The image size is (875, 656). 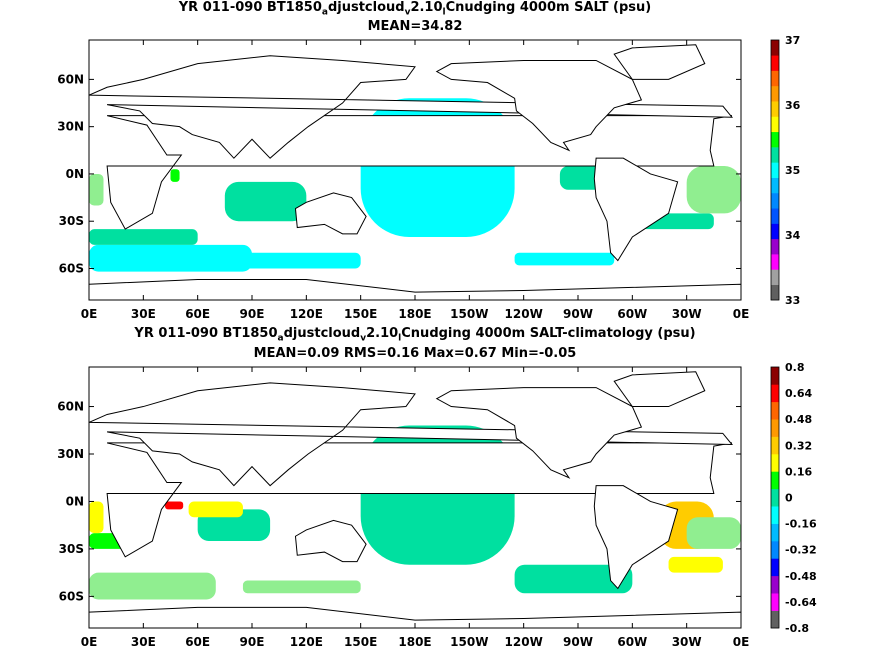 What do you see at coordinates (801, 576) in the screenshot?
I see `colorbar-tick-label: -0.48` at bounding box center [801, 576].